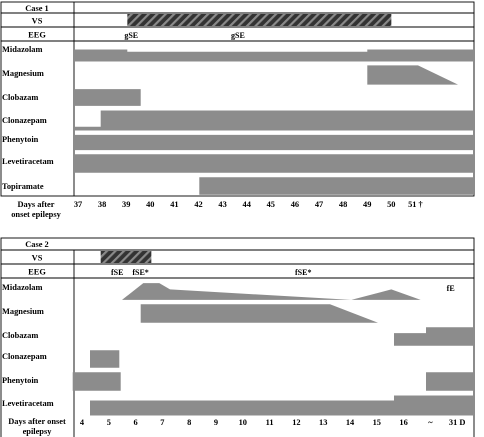  What do you see at coordinates (22, 287) in the screenshot?
I see `case-2-drug-label-midazolam: Midazolam` at bounding box center [22, 287].